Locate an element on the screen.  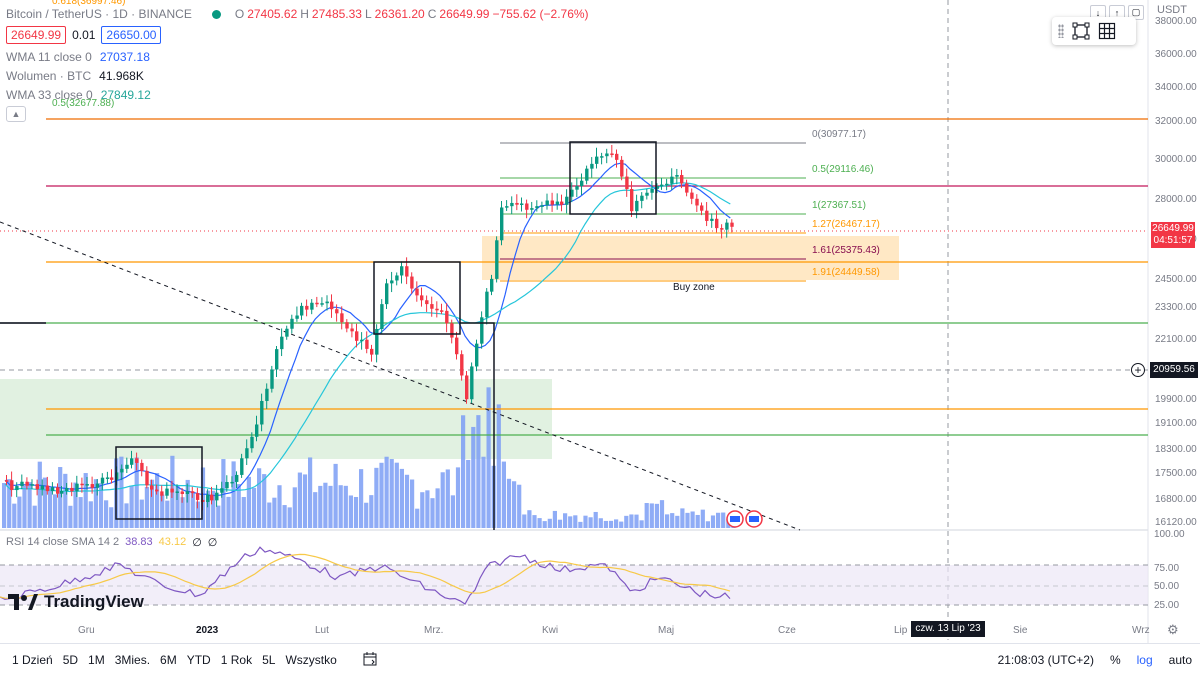
sell-button: 26649.99 is located at coordinates (36, 35).